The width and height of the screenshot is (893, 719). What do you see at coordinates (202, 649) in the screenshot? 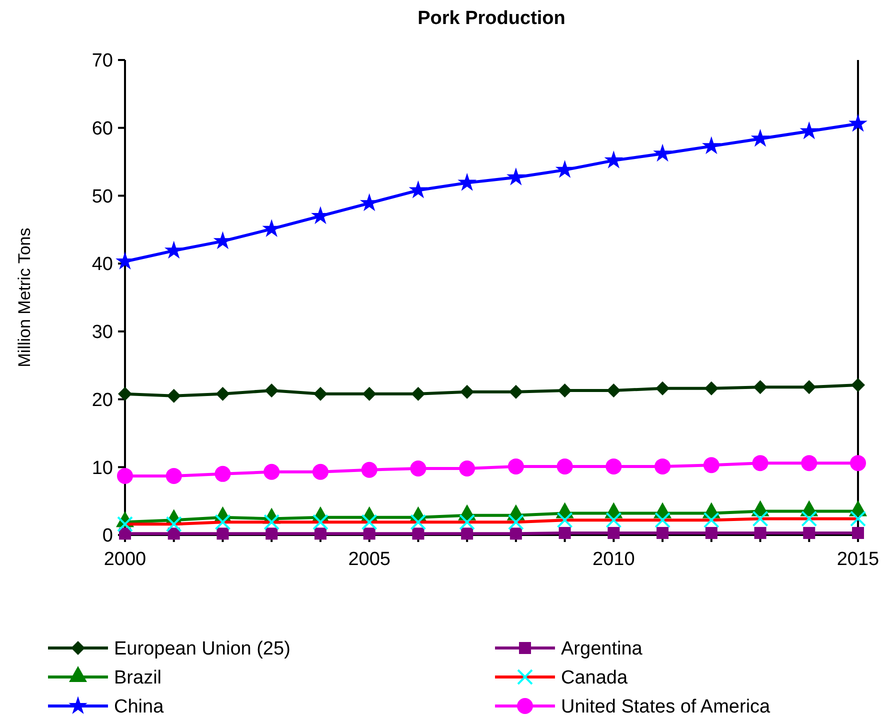
I see `legend-label: European Union (25)` at bounding box center [202, 649].